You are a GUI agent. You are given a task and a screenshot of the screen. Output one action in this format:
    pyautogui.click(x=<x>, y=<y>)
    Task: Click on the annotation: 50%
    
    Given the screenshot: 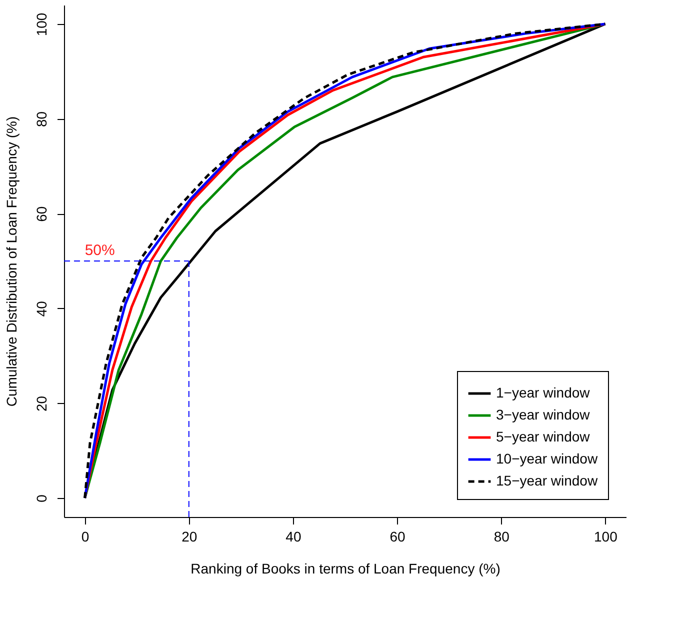 What is the action you would take?
    pyautogui.click(x=99, y=250)
    